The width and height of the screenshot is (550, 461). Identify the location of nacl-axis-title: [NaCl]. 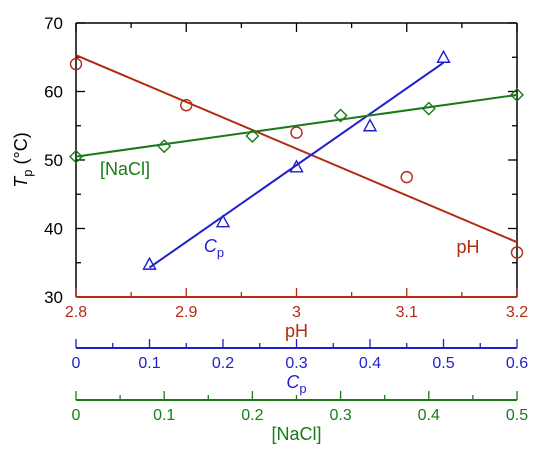
(296, 434).